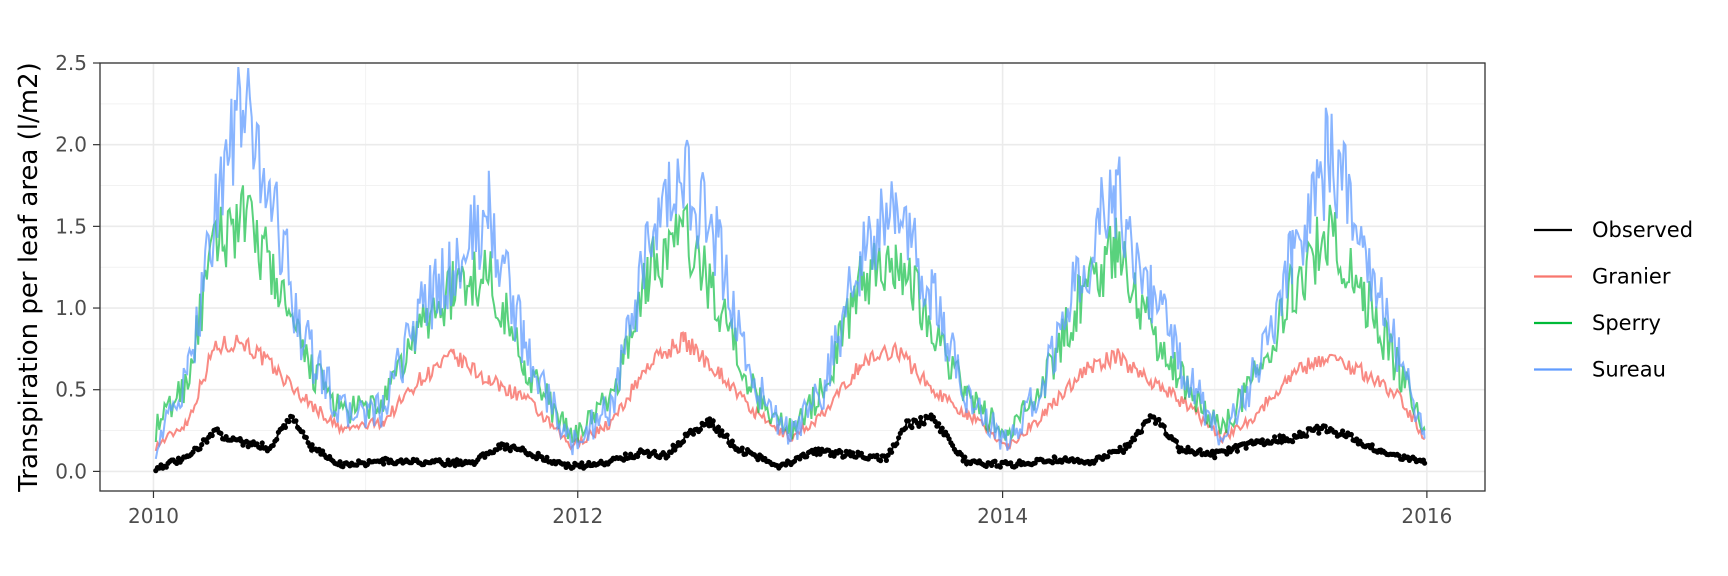 The width and height of the screenshot is (1728, 576). I want to click on y-tick-label: 0.0, so click(71, 471).